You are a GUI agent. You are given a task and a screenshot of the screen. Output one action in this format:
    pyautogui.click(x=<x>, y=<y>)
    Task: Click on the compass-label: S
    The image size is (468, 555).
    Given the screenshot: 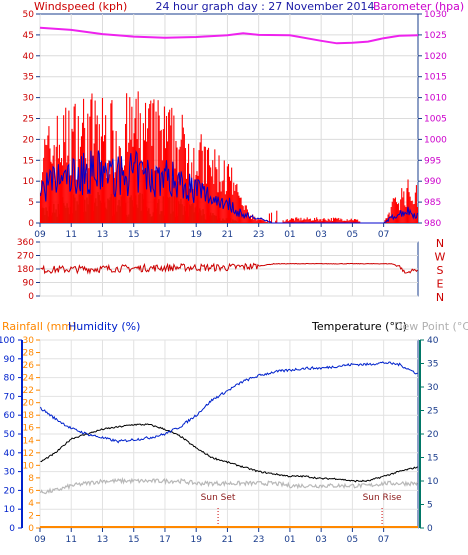 What is the action you would take?
    pyautogui.click(x=440, y=270)
    